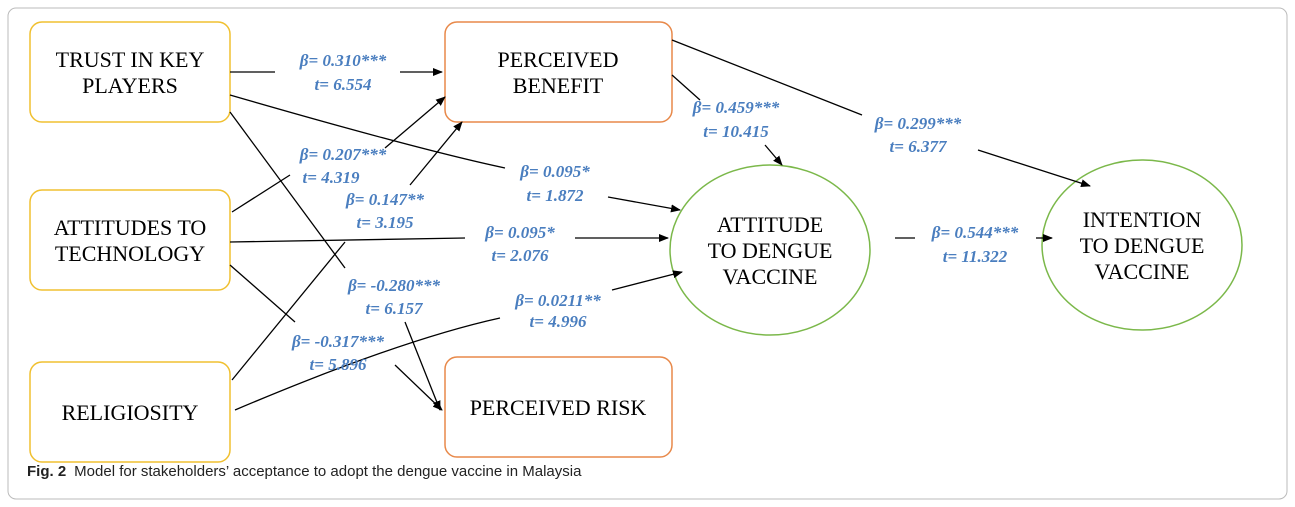  Describe the element at coordinates (338, 364) in the screenshot. I see `t-label: t= 5.896` at that location.